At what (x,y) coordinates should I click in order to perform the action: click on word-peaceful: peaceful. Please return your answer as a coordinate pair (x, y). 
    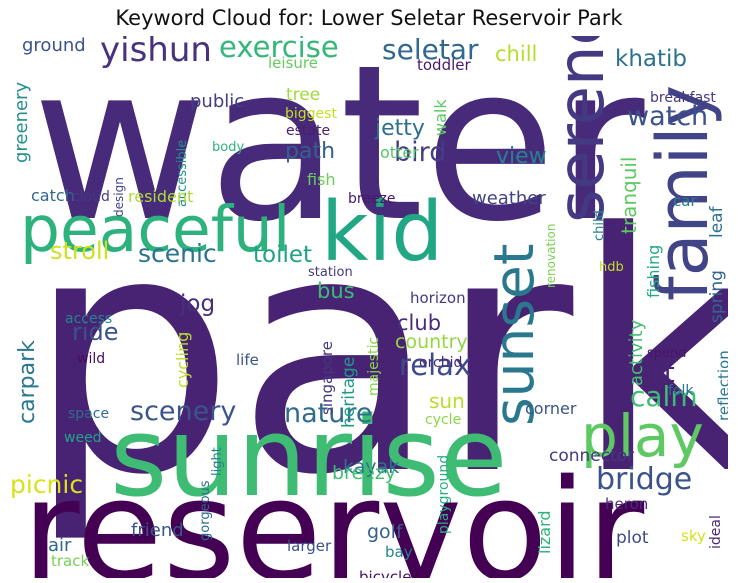
    Looking at the image, I should click on (155, 229).